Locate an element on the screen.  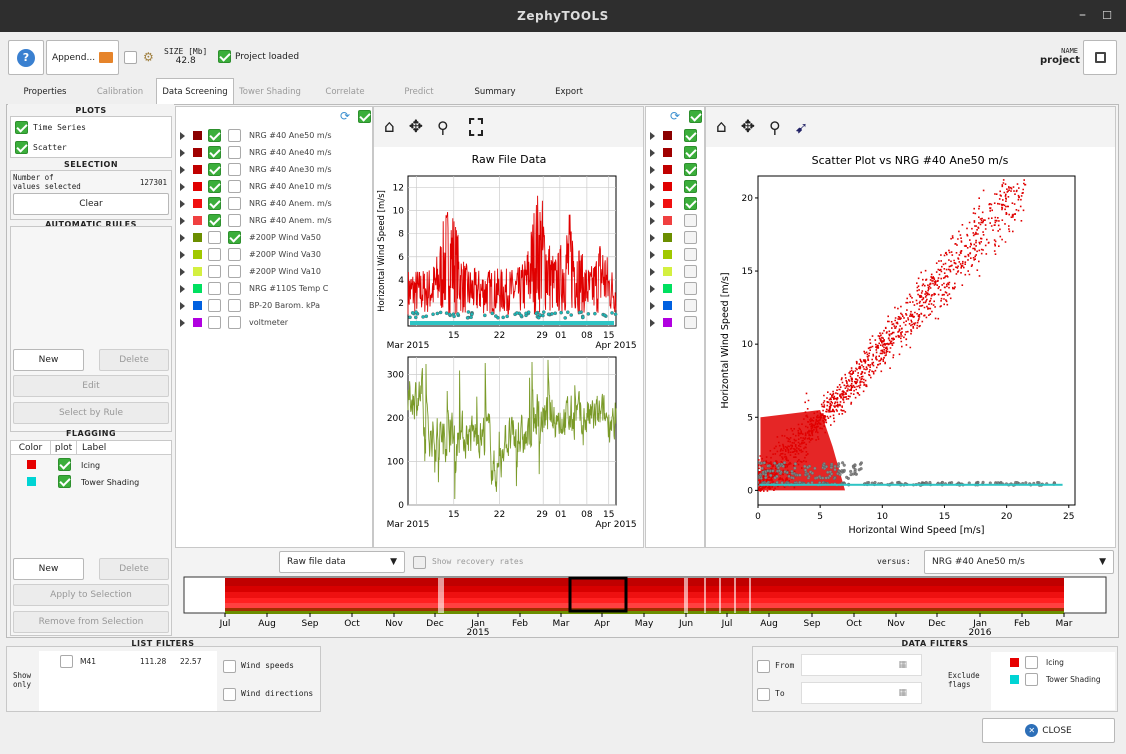
tab-correlate: Correlate is located at coordinates (345, 92).